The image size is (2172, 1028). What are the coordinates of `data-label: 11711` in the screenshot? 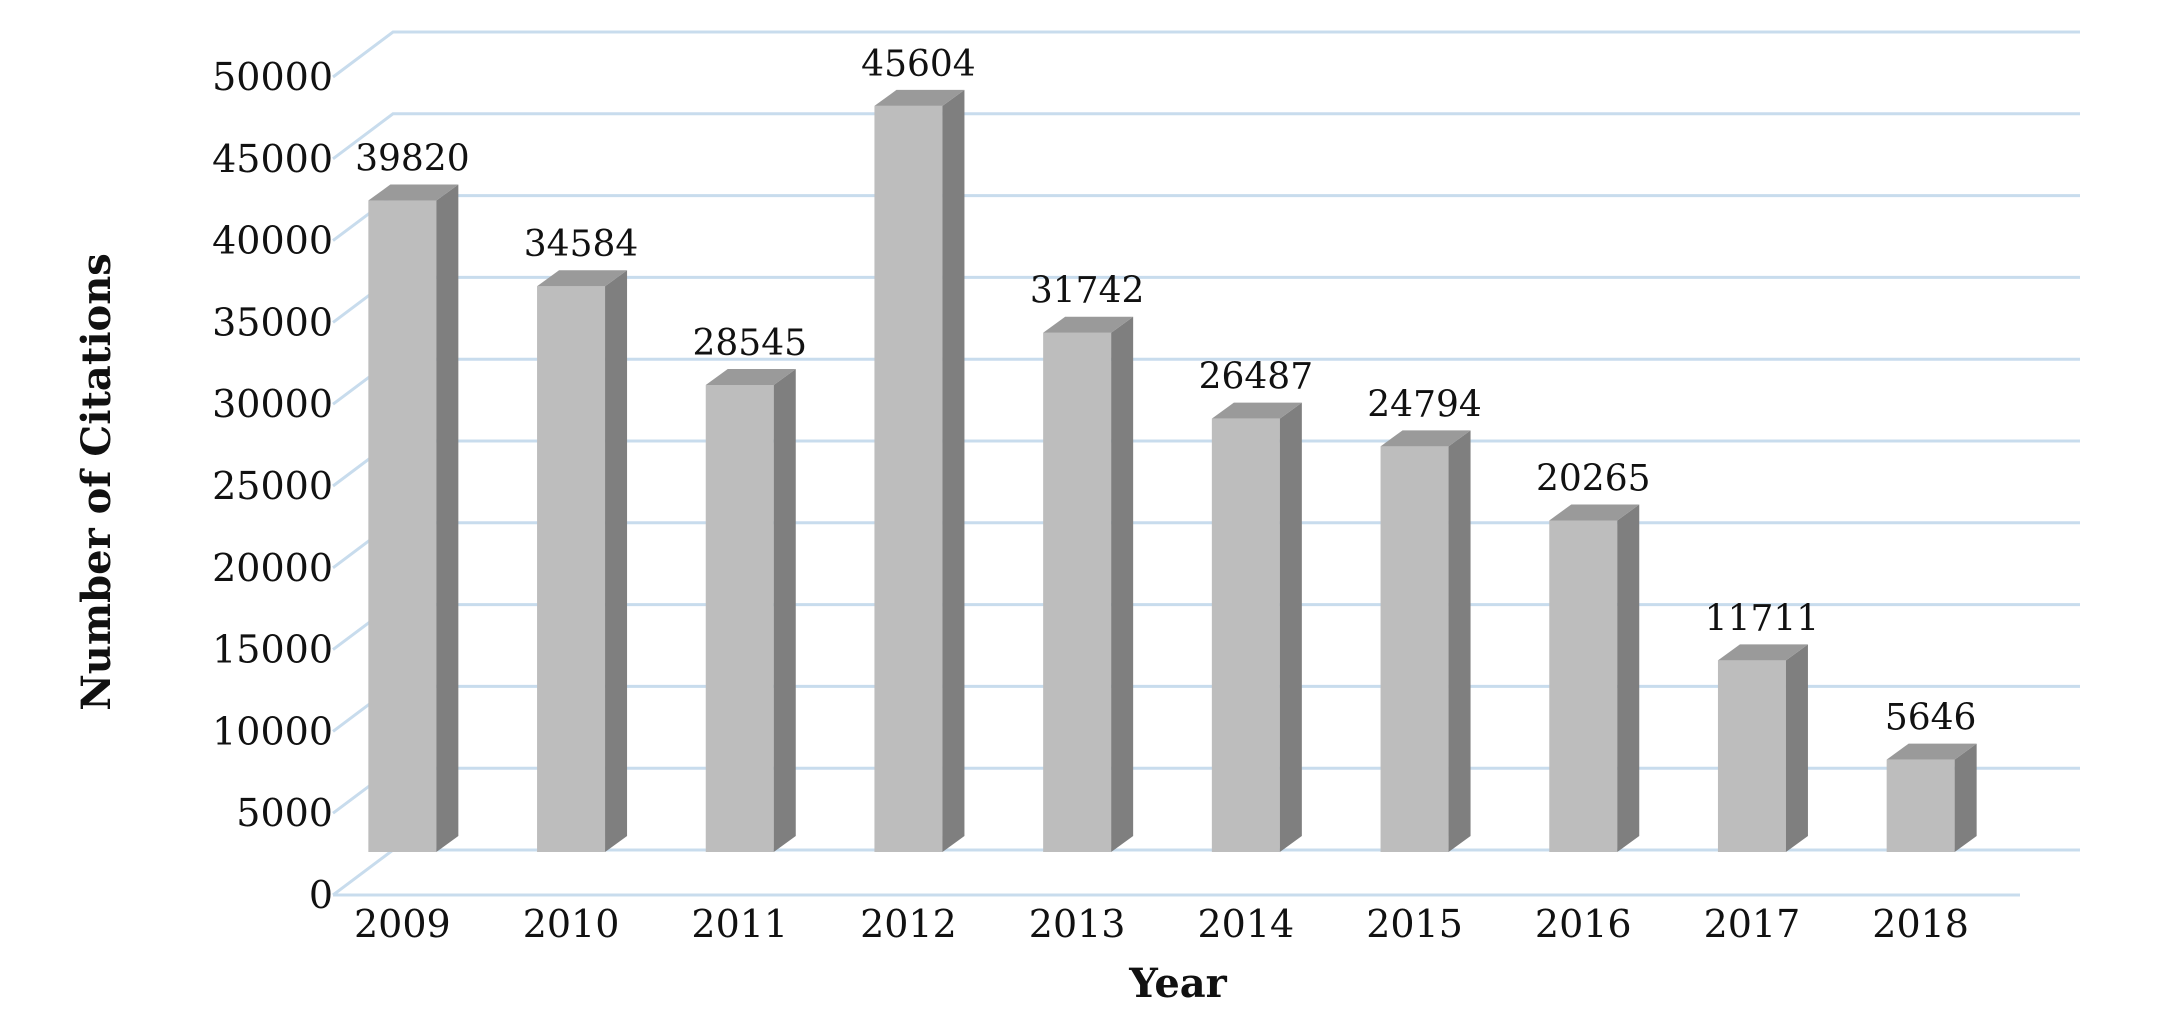 It's located at (1762, 618).